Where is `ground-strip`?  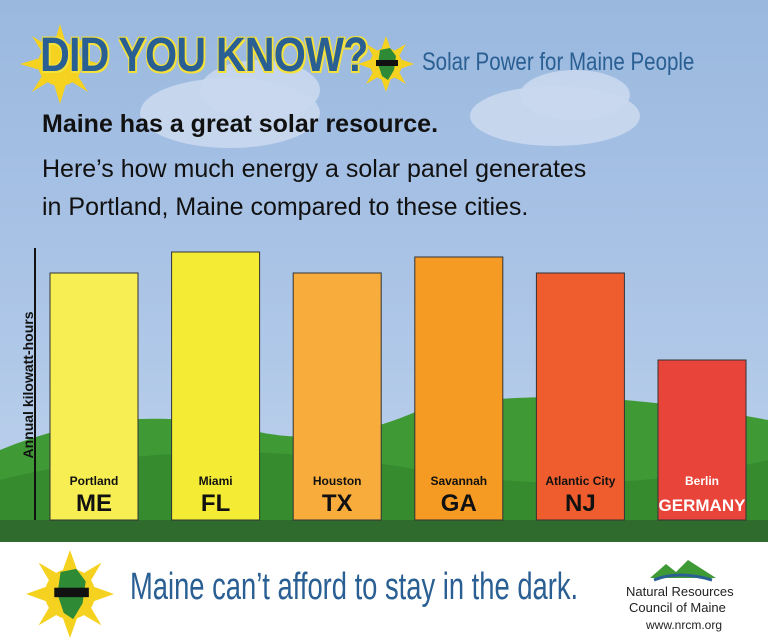 ground-strip is located at coordinates (384, 531).